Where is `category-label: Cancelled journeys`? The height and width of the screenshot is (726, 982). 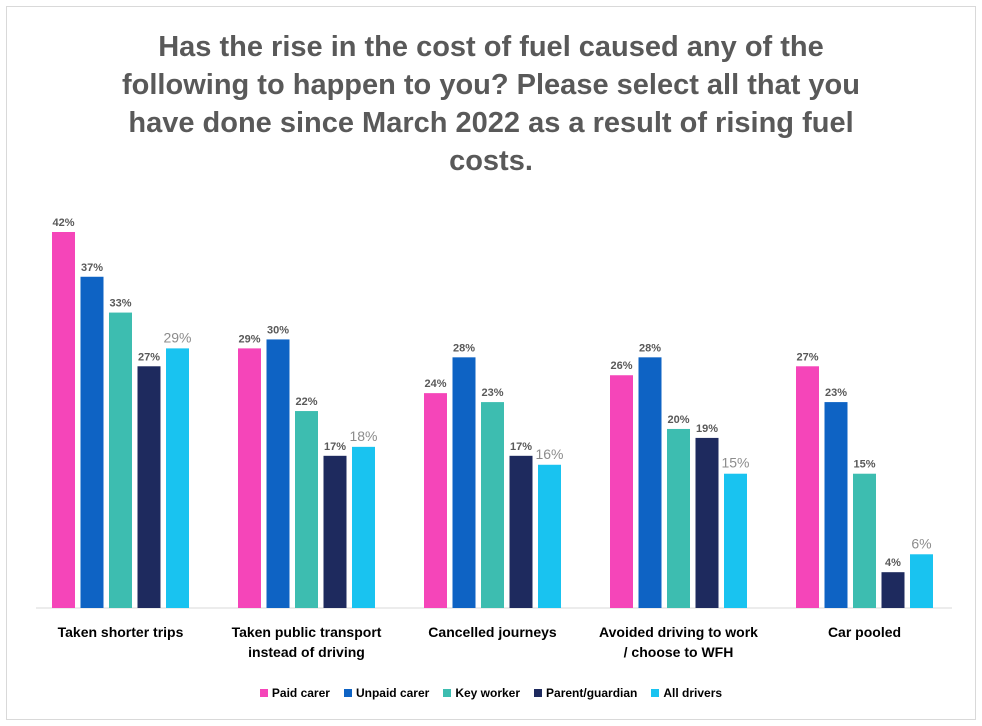 category-label: Cancelled journeys is located at coordinates (492, 632).